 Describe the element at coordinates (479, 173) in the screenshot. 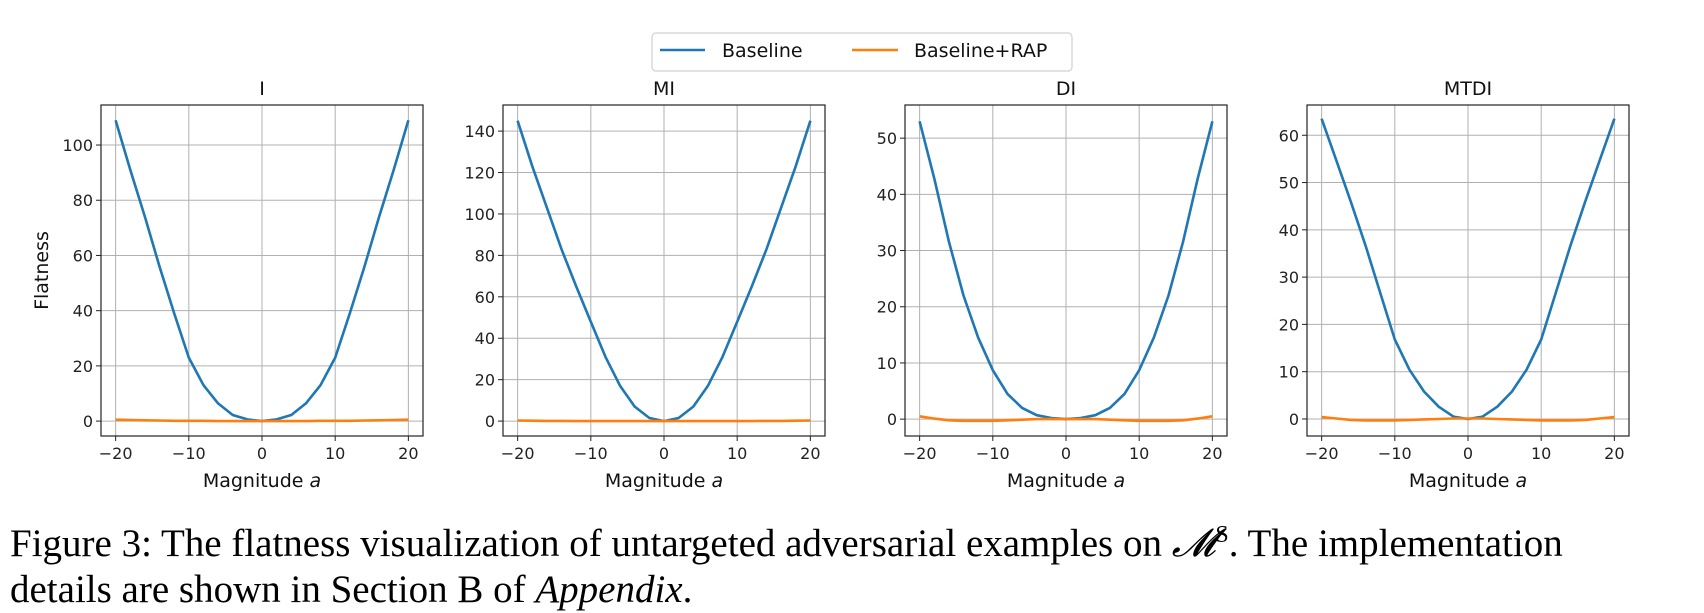

I see `y-tick-label: 120` at that location.